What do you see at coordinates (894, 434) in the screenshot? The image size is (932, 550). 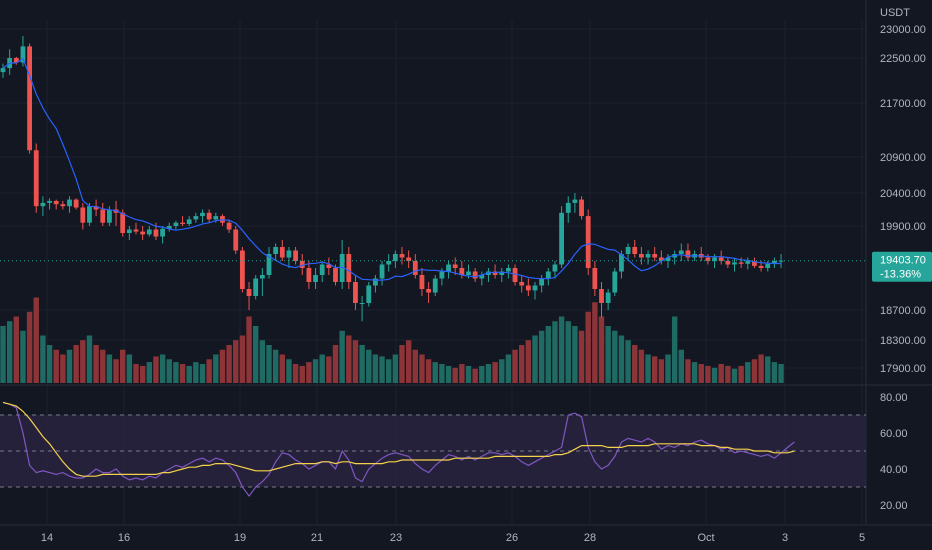 I see `rsi-tick-label: 60.00` at bounding box center [894, 434].